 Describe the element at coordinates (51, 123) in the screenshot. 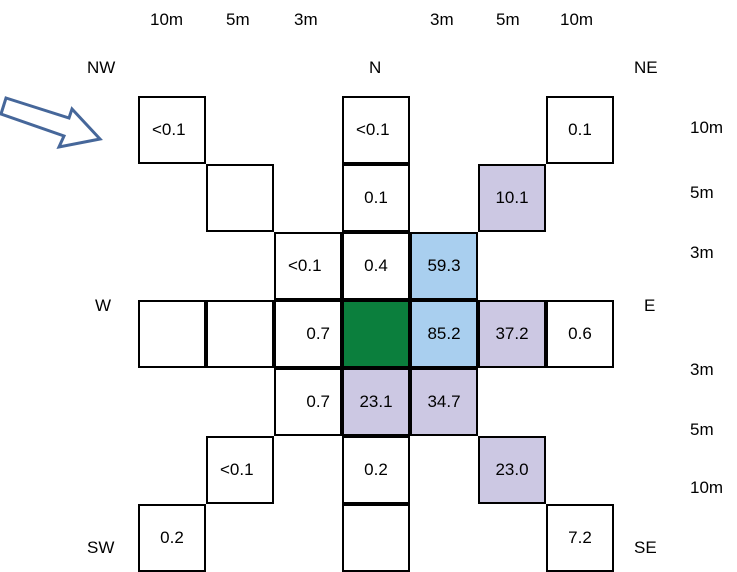

I see `wind-direction-arrow-icon` at that location.